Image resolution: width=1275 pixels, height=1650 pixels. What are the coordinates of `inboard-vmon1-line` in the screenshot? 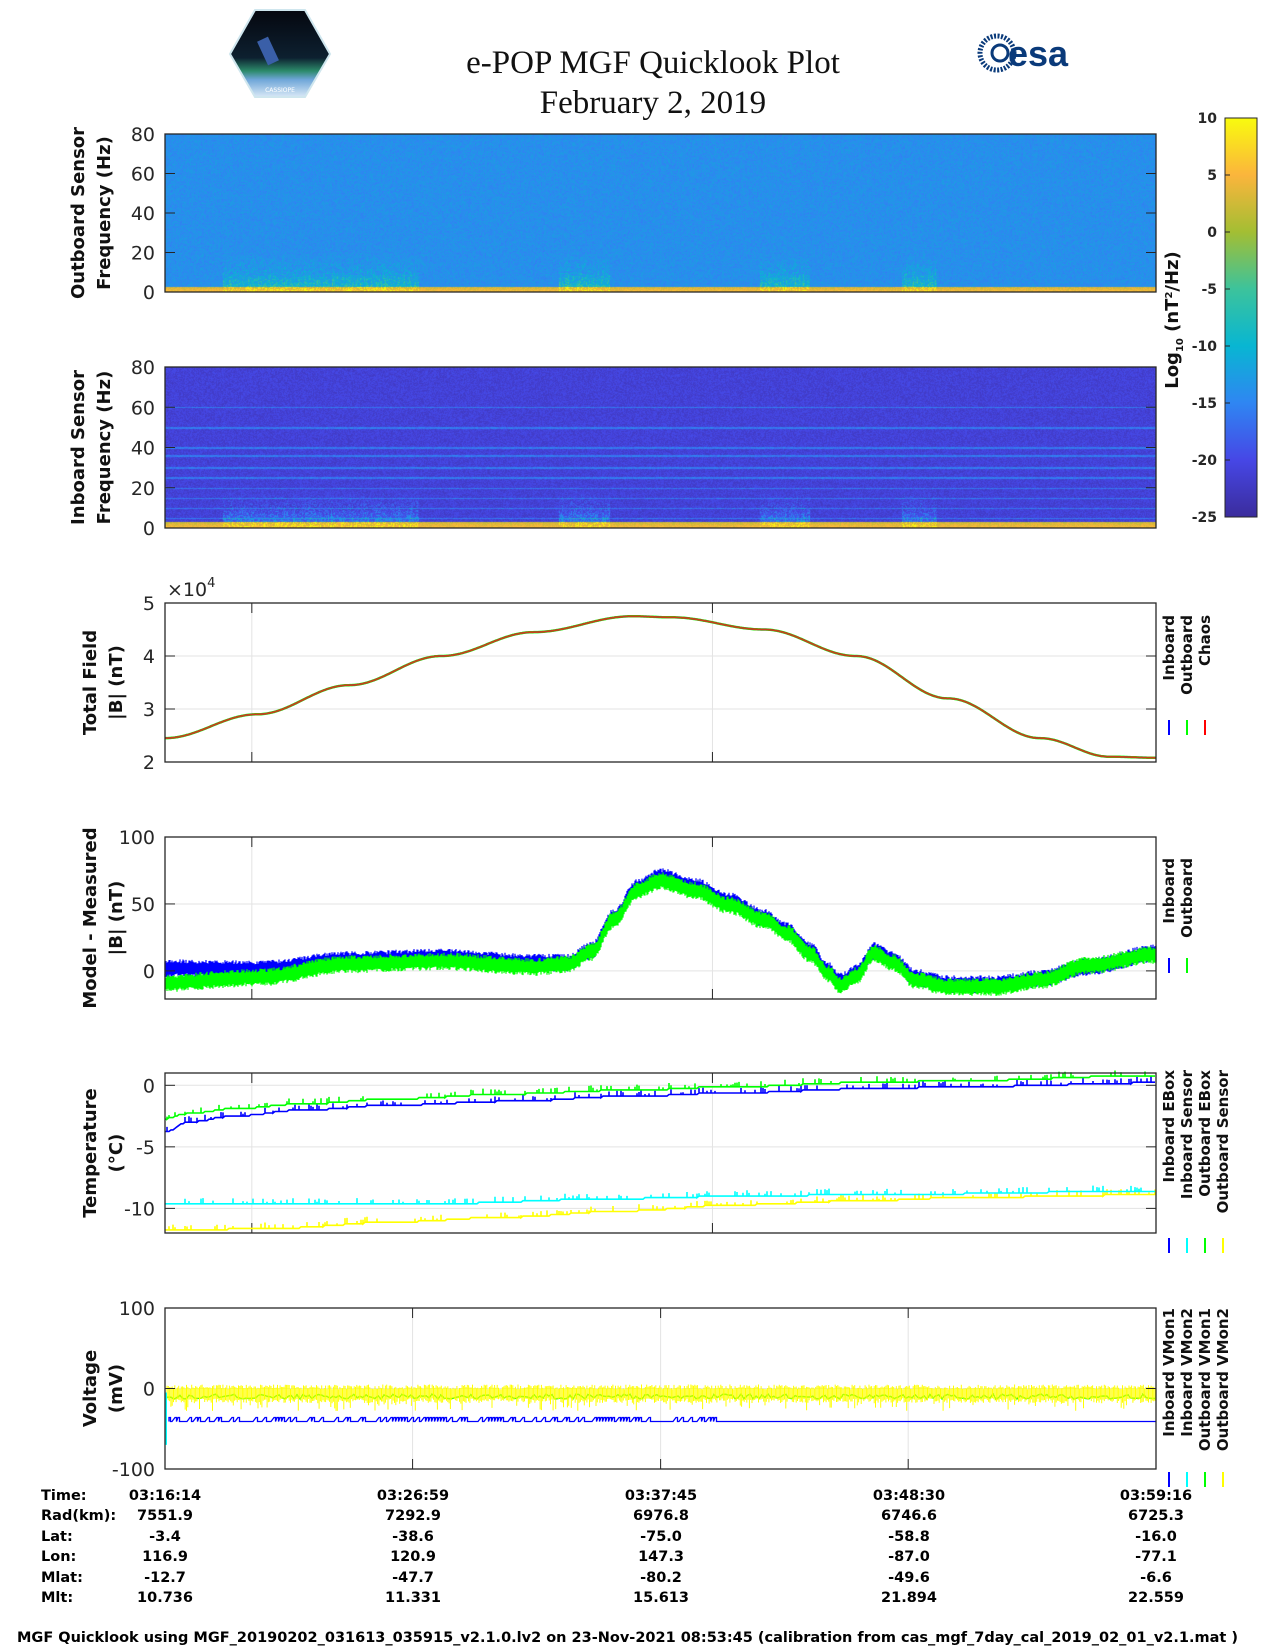 It's located at (662, 1419).